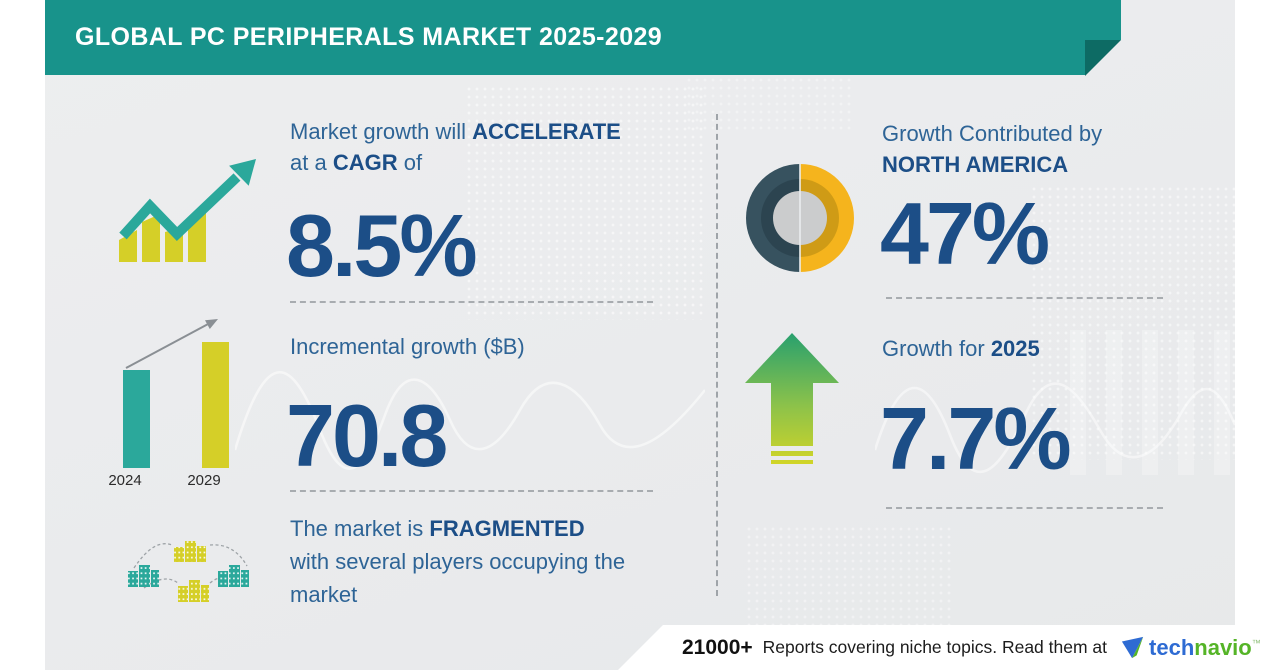  Describe the element at coordinates (410, 162) in the screenshot. I see `cagr-caption-text3: of` at that location.